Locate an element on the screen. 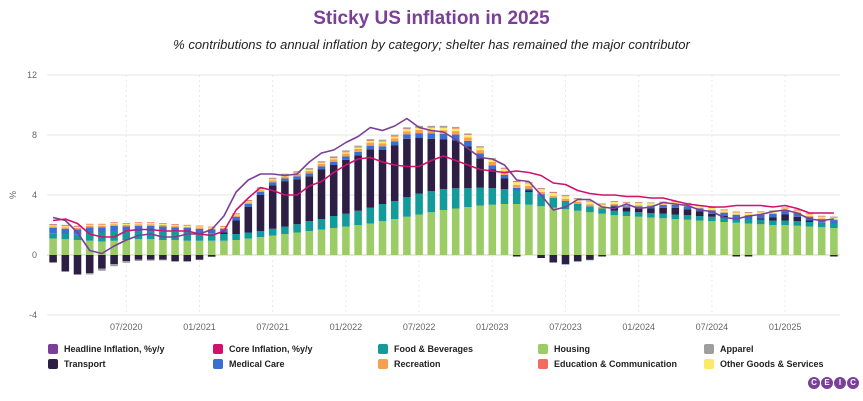 The image size is (863, 401). x-tick-label: 01/2024 is located at coordinates (638, 327).